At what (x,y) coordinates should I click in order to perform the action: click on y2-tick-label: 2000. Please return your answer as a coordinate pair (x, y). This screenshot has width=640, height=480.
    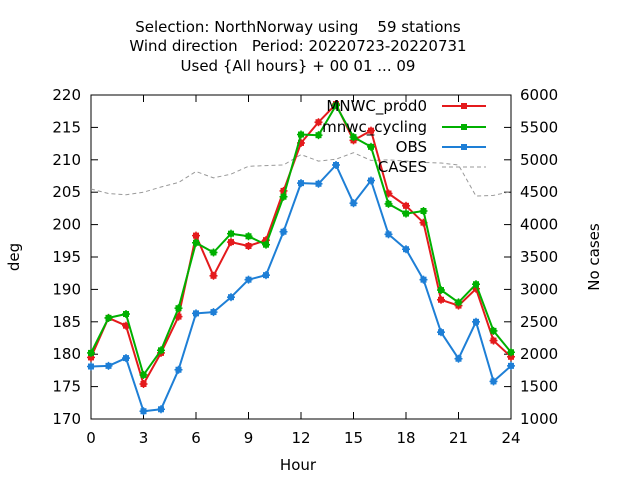
    Looking at the image, I should click on (539, 354).